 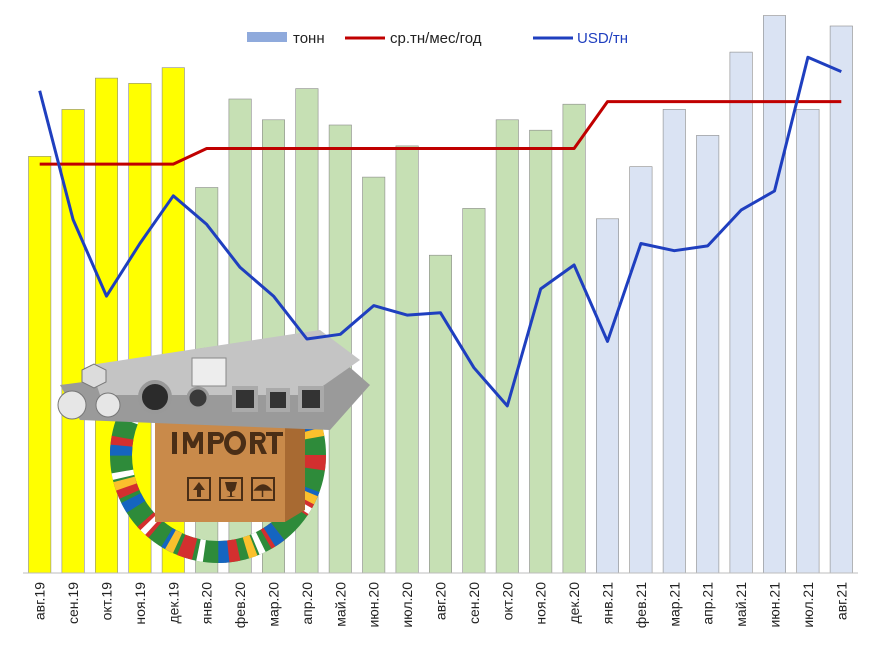 What do you see at coordinates (808, 605) in the screenshot?
I see `x-tick-label-23: июл.21` at bounding box center [808, 605].